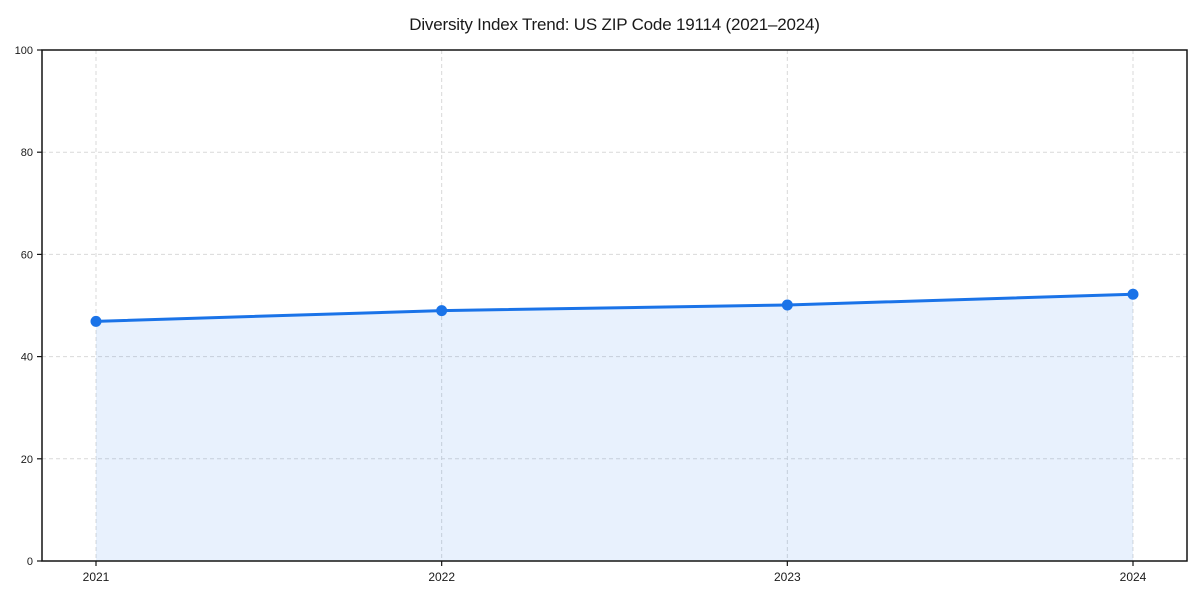 This screenshot has height=600, width=1200. I want to click on data-point-2023, so click(787, 305).